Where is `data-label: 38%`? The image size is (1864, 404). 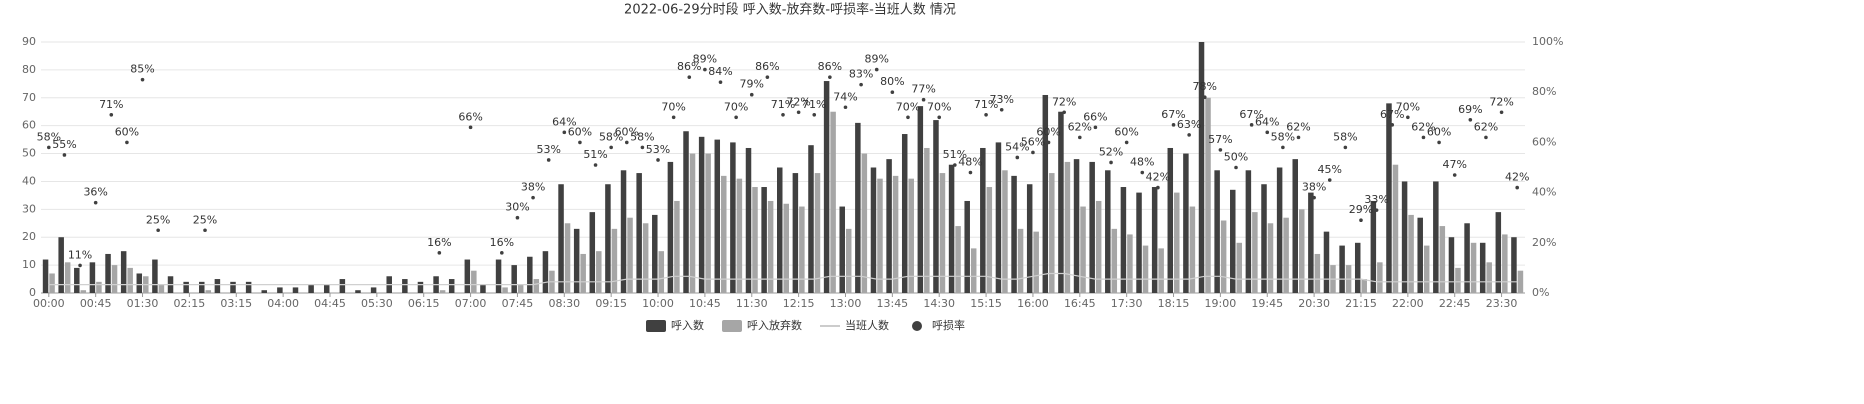 data-label: 38% is located at coordinates (533, 187).